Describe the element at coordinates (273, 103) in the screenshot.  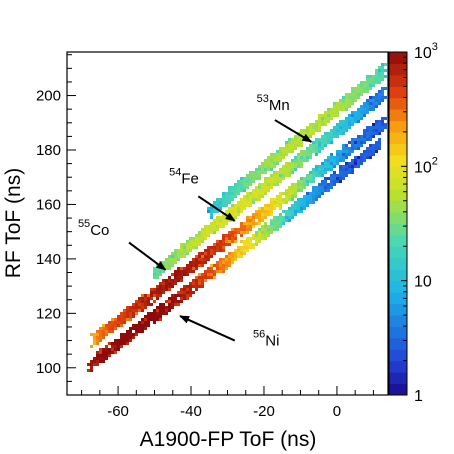
I see `isotope-label-text: 53Mn` at that location.